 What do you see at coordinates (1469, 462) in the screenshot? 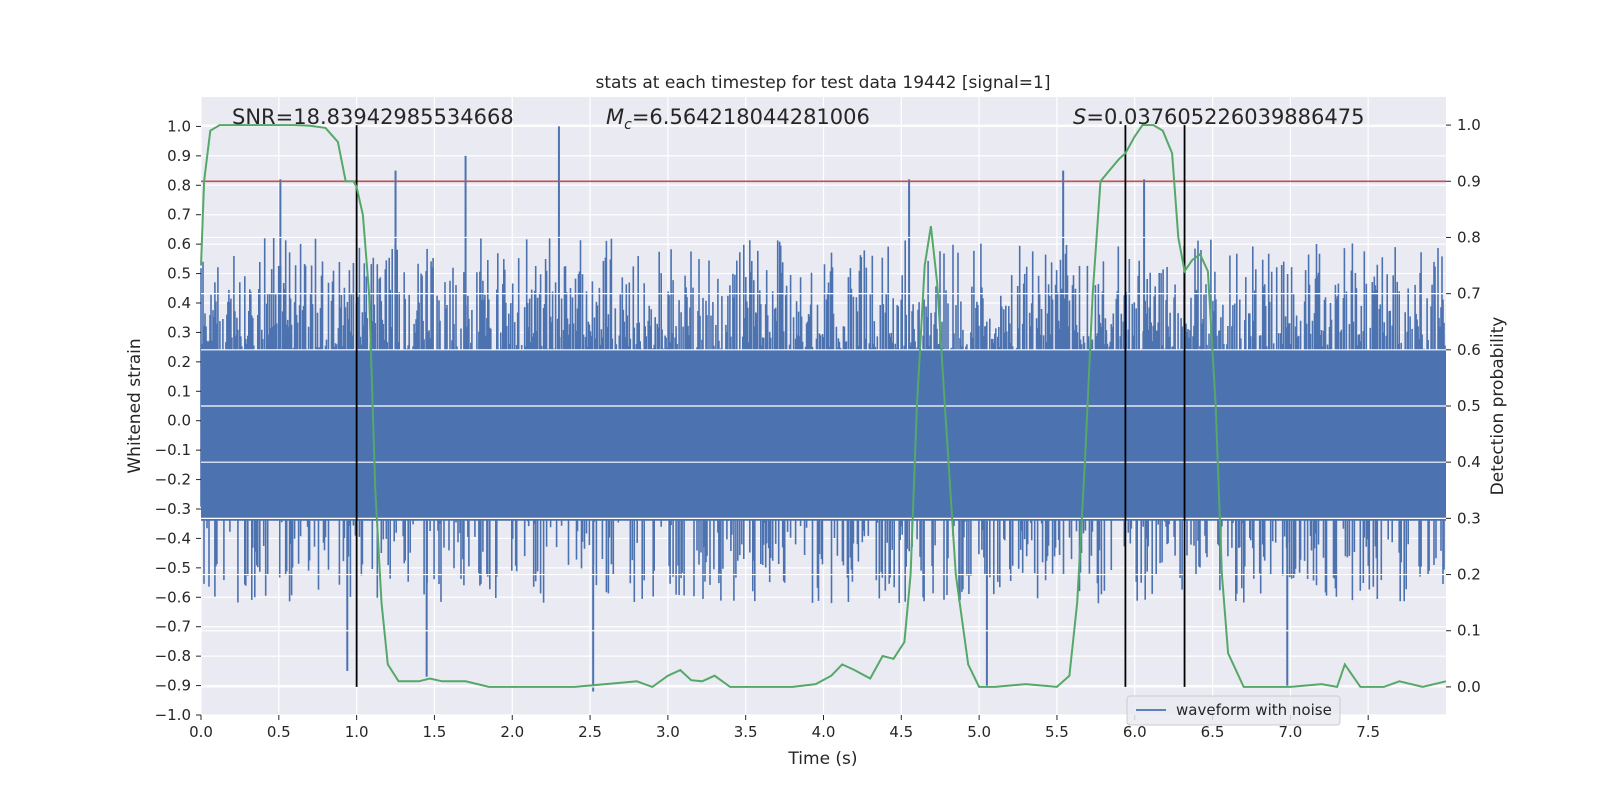
I see `y-right-tick-label-4: 0.4` at bounding box center [1469, 462].